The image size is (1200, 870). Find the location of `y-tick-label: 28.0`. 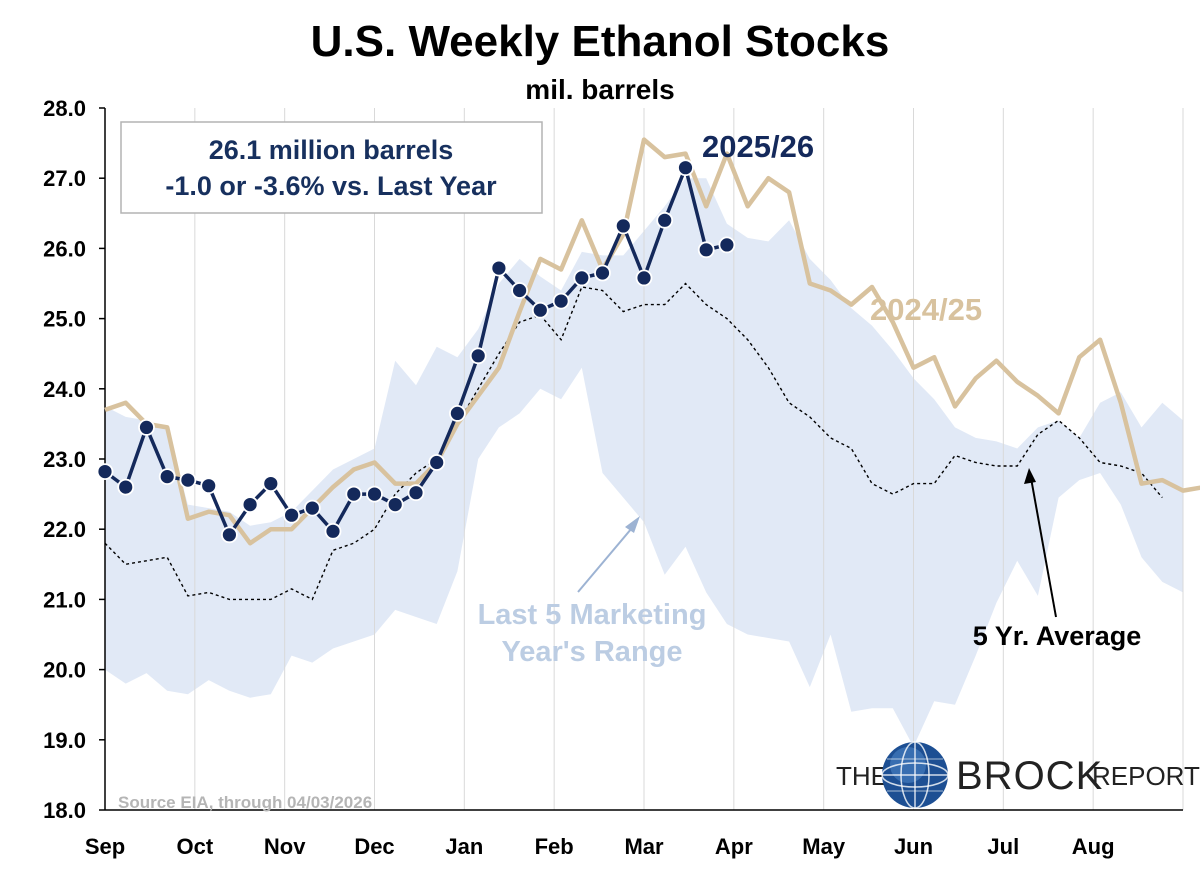

y-tick-label: 28.0 is located at coordinates (64, 108).